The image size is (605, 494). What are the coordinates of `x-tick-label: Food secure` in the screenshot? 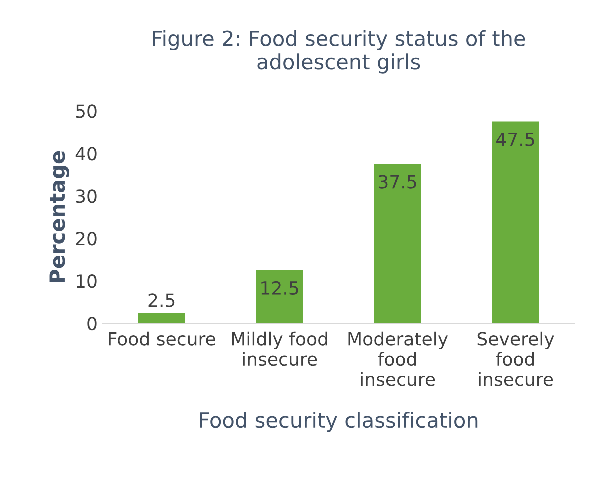 It's located at (162, 339).